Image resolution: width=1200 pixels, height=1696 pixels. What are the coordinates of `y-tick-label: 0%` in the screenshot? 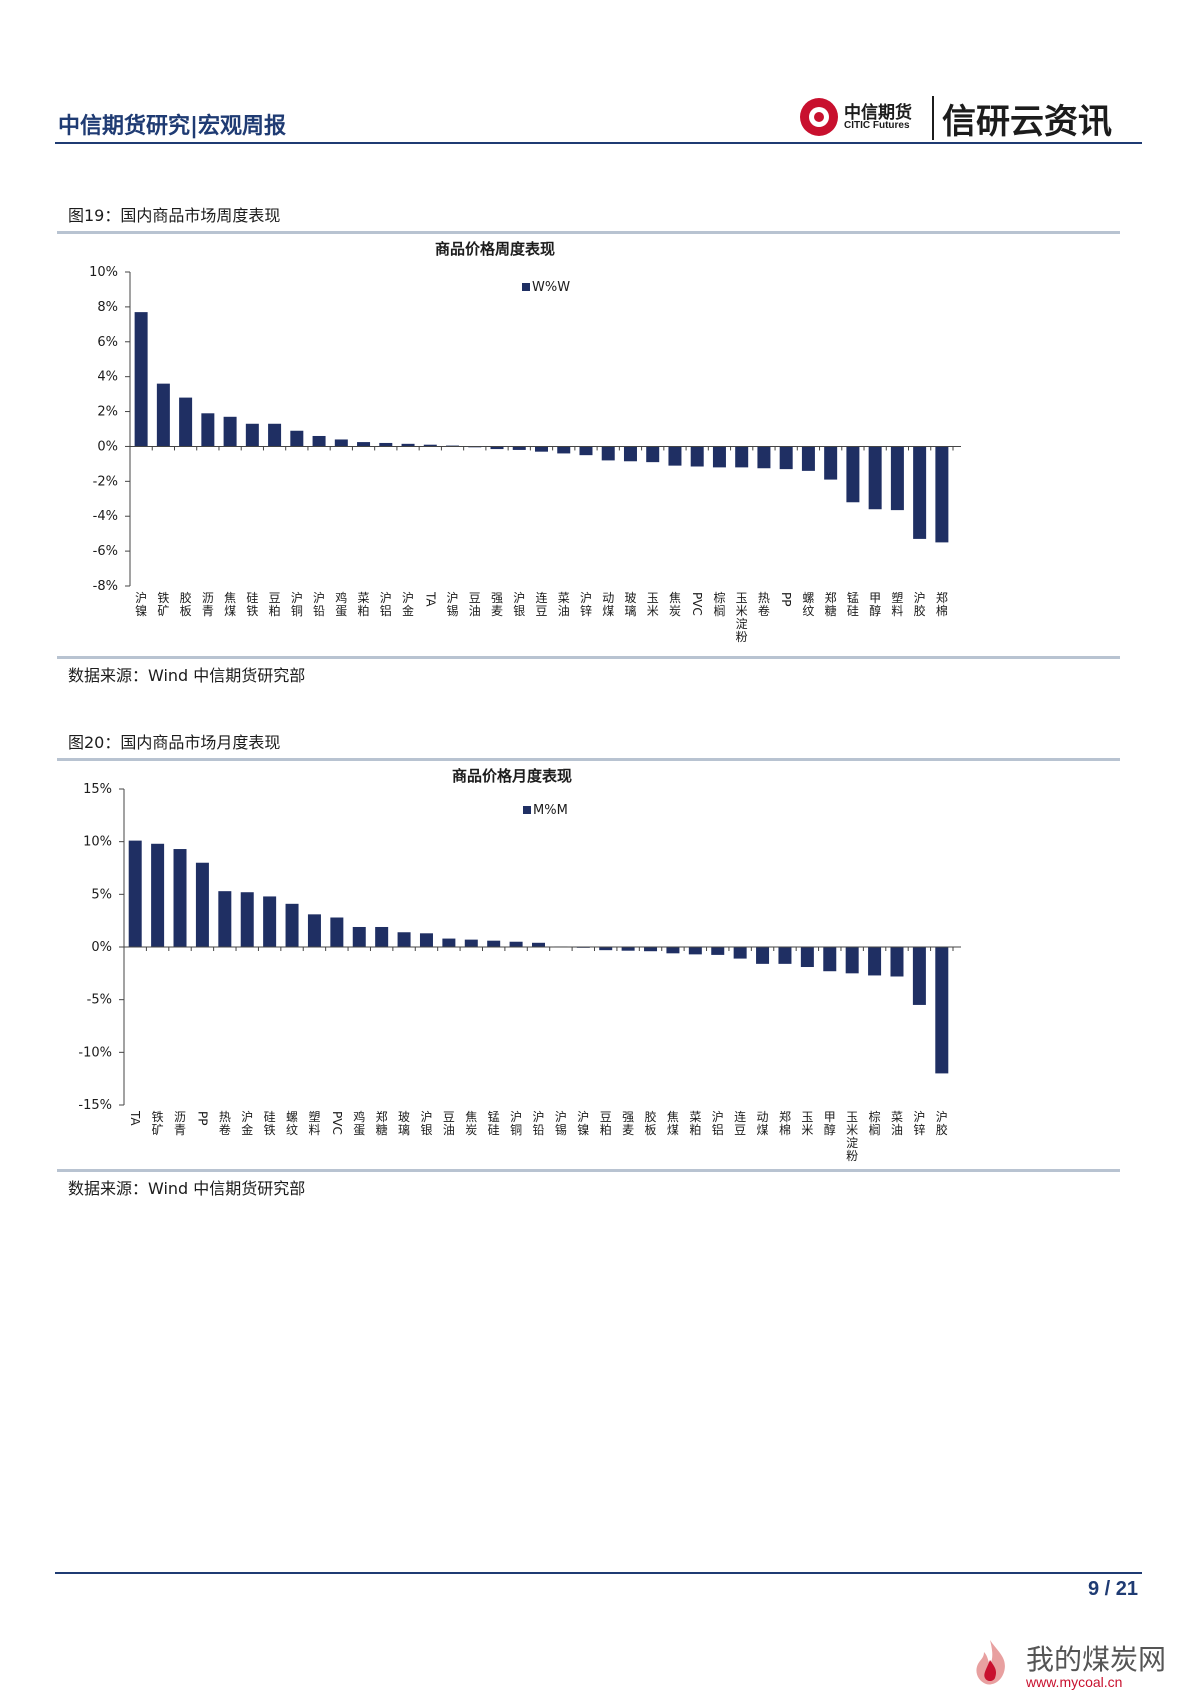 It's located at (107, 446).